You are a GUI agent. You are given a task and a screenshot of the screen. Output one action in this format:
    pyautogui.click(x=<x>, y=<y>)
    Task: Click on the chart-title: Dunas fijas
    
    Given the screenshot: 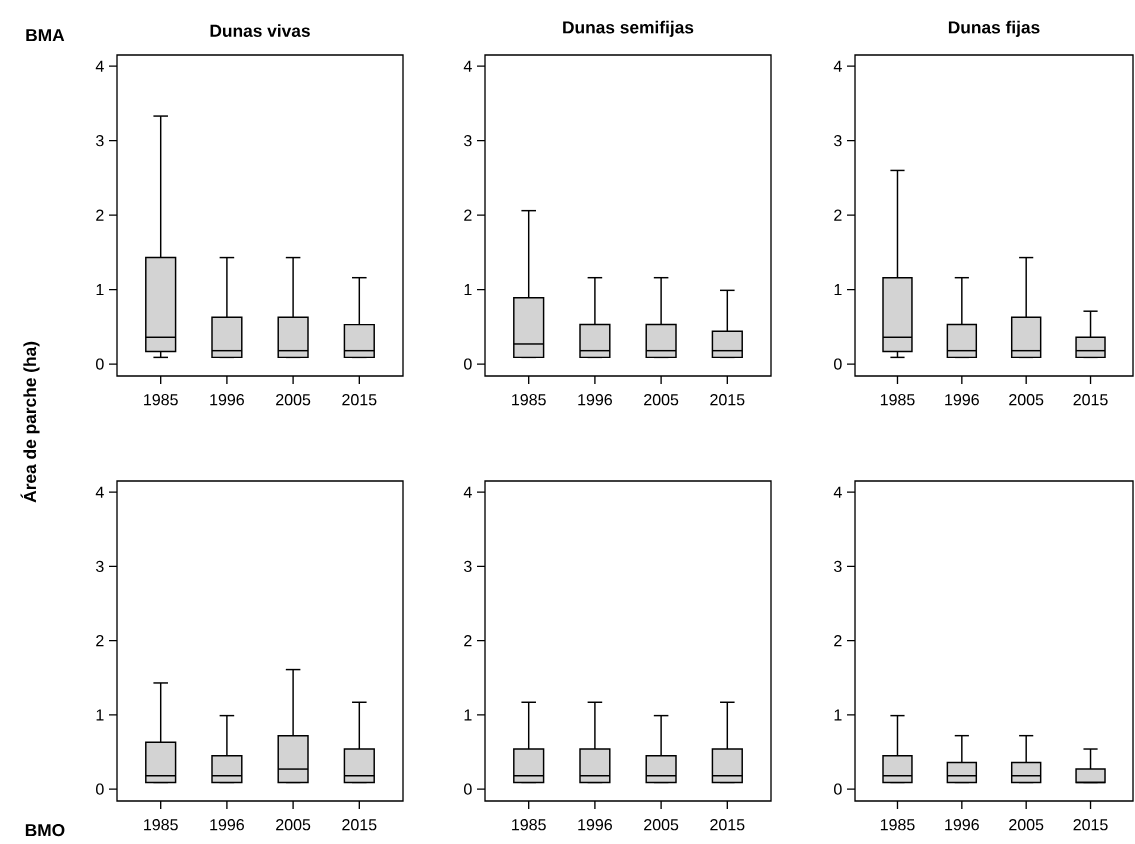 What is the action you would take?
    pyautogui.click(x=994, y=28)
    